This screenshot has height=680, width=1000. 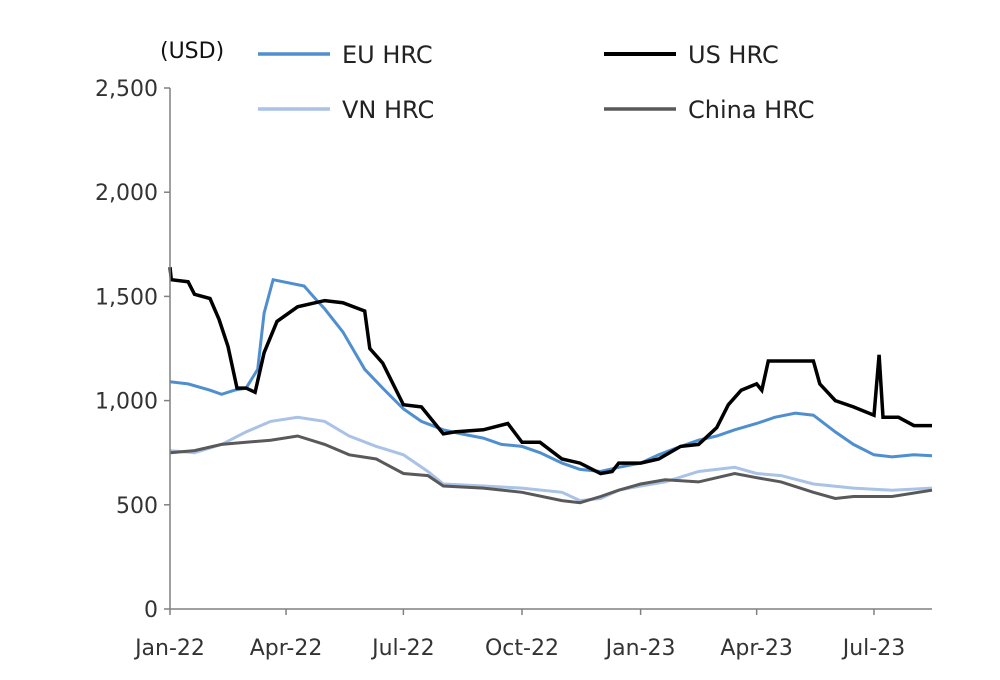 What do you see at coordinates (402, 648) in the screenshot?
I see `x-tick-label: Jul-22` at bounding box center [402, 648].